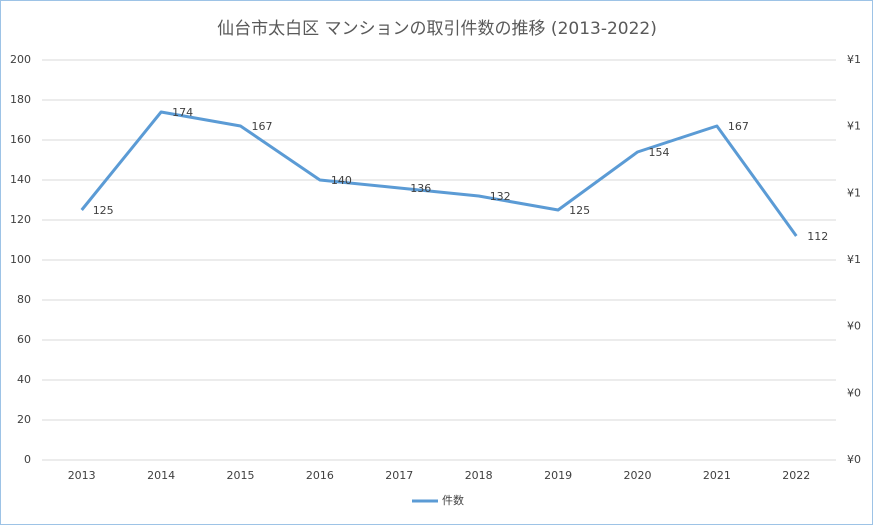 The image size is (873, 525). Describe the element at coordinates (437, 29) in the screenshot. I see `chart-title: 仙台市太白区 マンションの取引件数の推移 (2013-2022)` at that location.